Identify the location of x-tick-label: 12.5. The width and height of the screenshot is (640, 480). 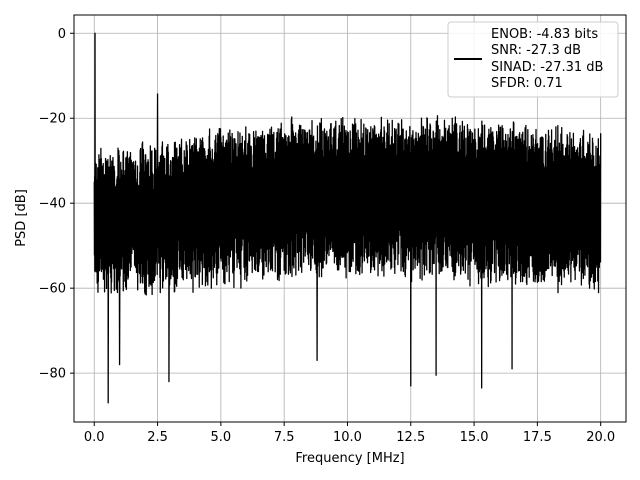
(410, 437).